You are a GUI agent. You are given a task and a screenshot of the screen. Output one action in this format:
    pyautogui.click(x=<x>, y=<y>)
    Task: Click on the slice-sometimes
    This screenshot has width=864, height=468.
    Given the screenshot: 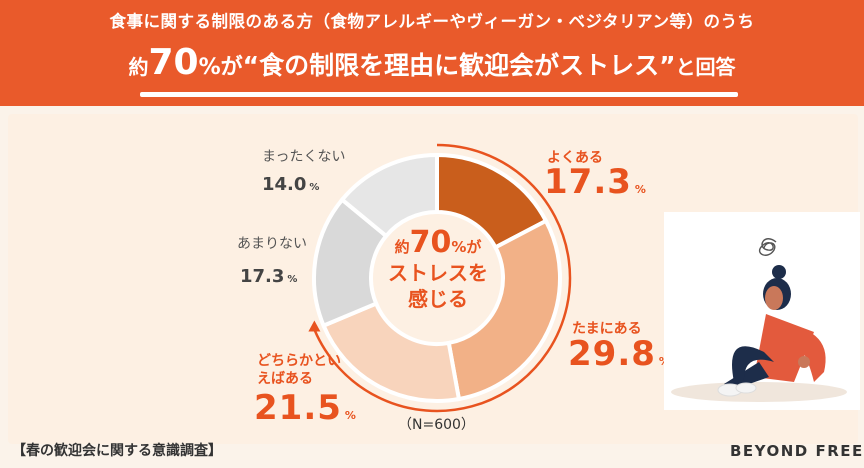 What is the action you would take?
    pyautogui.click(x=504, y=310)
    